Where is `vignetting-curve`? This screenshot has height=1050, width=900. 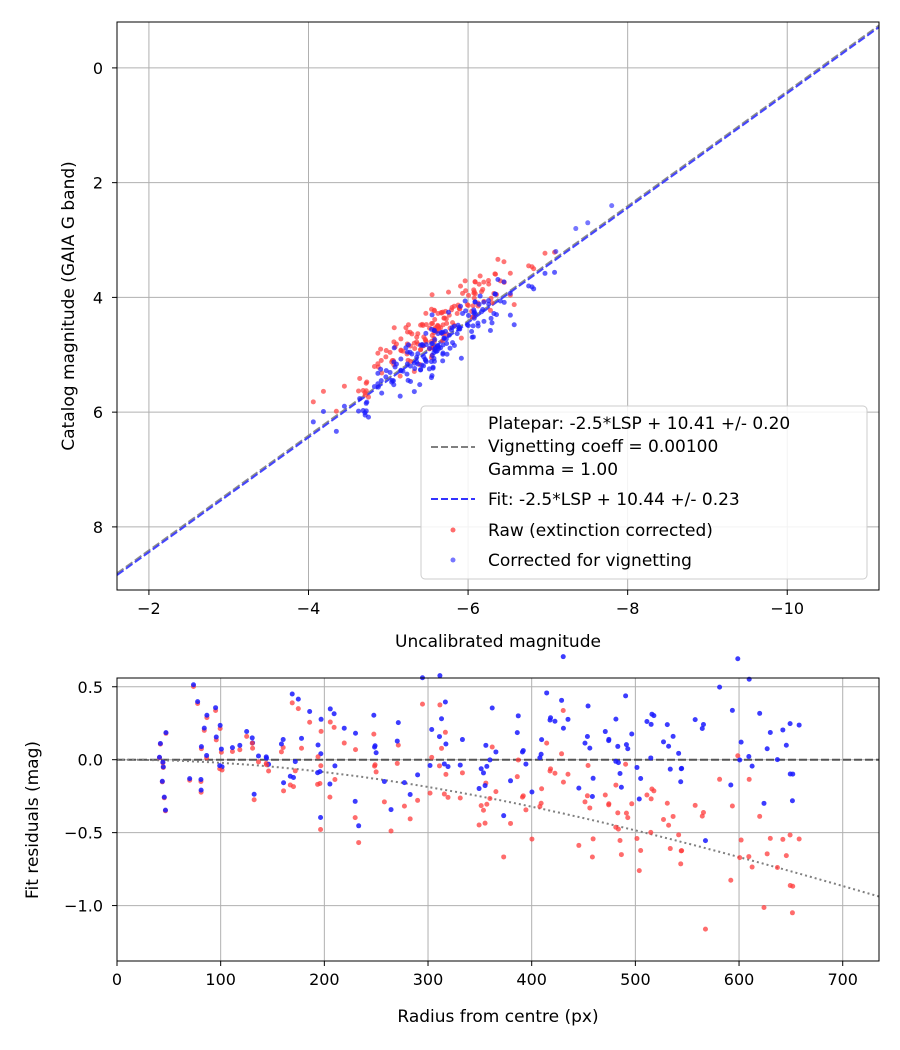 vignetting-curve is located at coordinates (498, 828).